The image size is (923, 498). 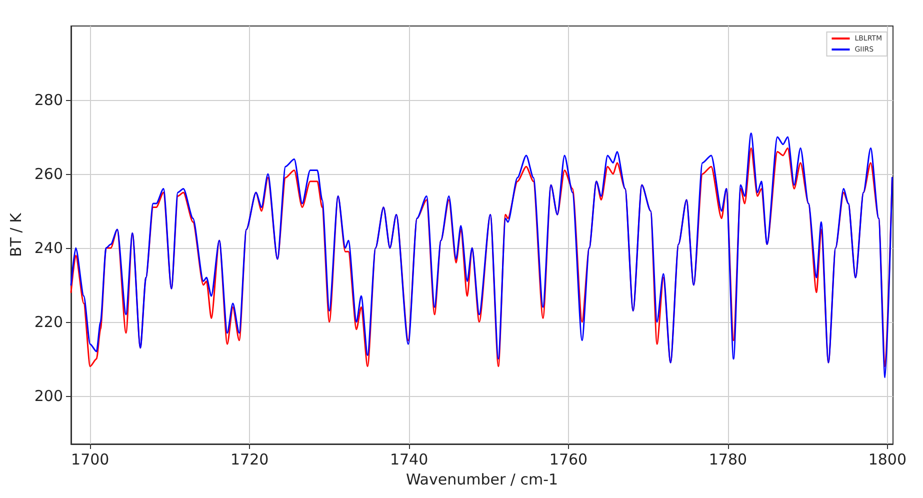 What do you see at coordinates (249, 459) in the screenshot?
I see `x-tick-label: 1720` at bounding box center [249, 459].